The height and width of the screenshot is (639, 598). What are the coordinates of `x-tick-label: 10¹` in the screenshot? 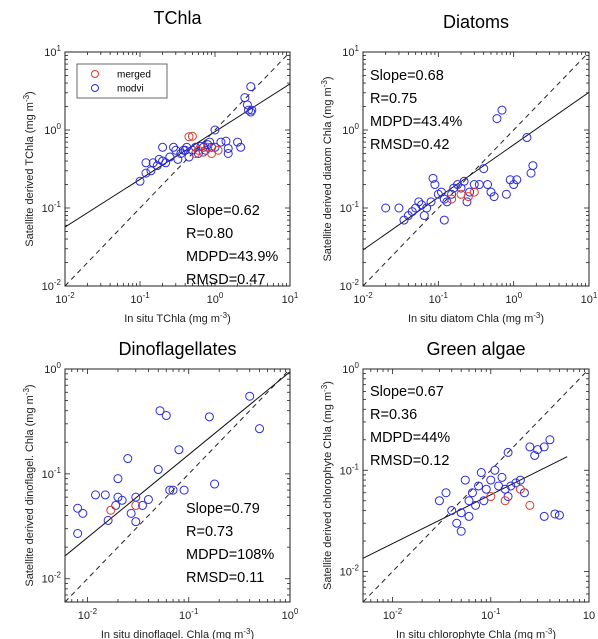 It's located at (589, 298).